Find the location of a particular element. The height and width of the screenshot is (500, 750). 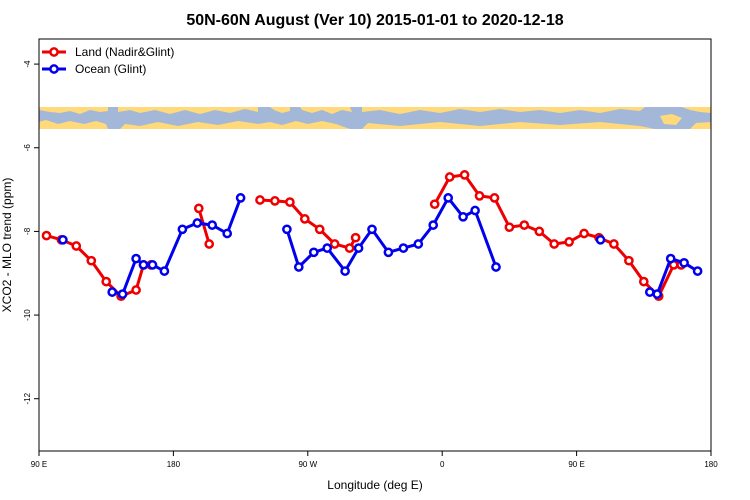

y-tick-label: -4 is located at coordinates (27, 64).